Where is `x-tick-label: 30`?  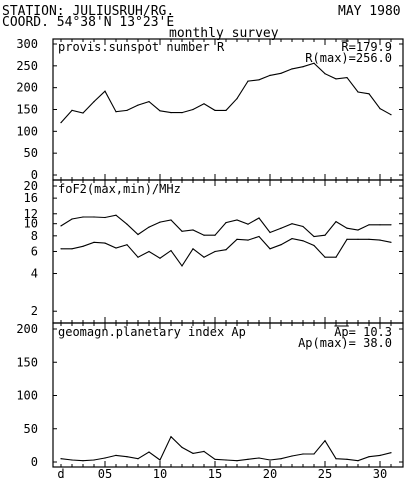
x-tick-label: 30 is located at coordinates (380, 473).